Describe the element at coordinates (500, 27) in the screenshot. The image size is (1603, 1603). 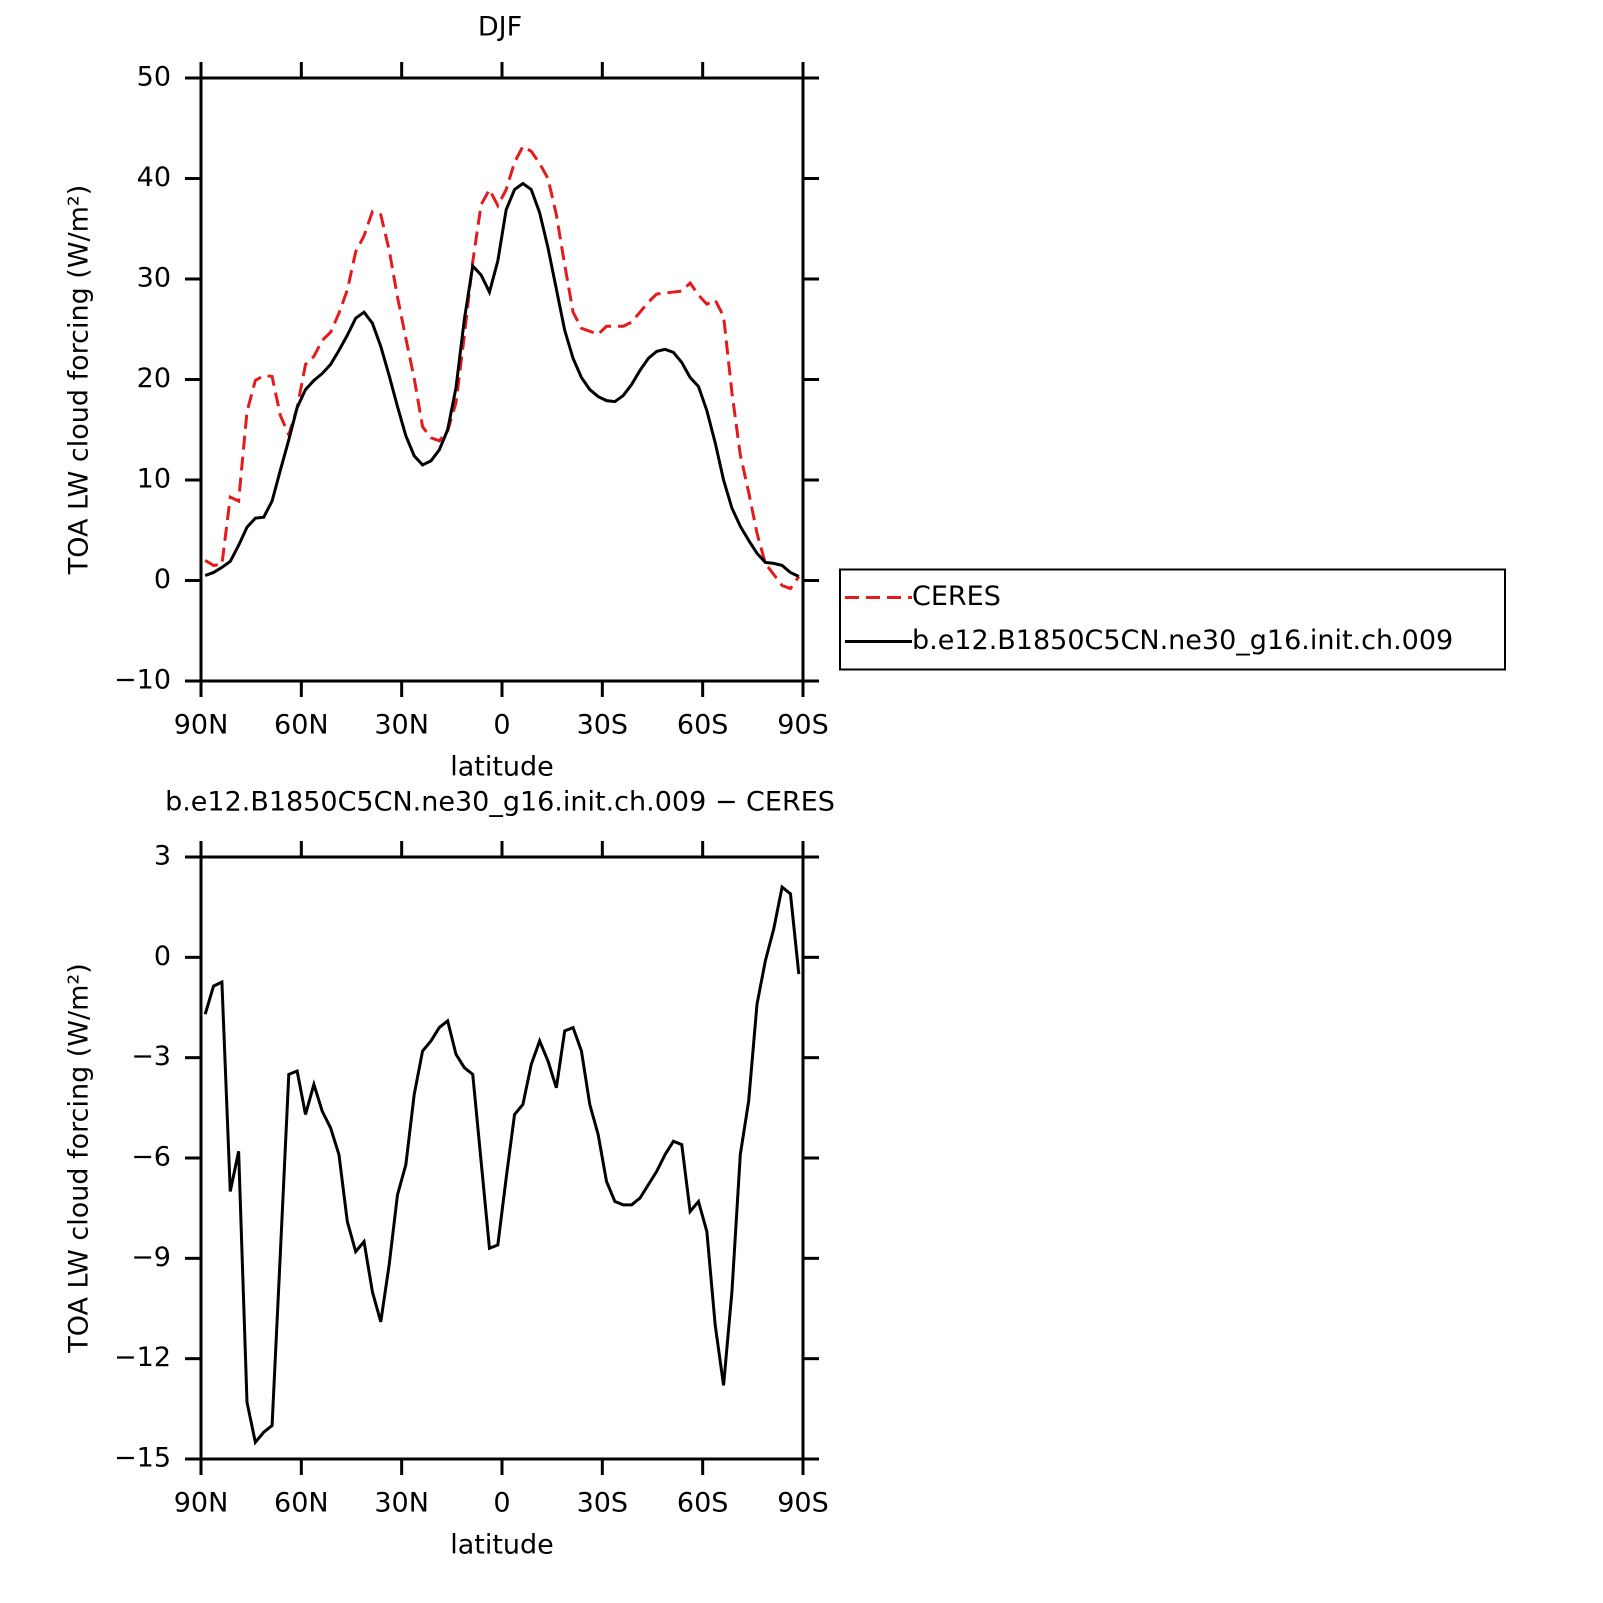
I see `chart-title: DJF` at that location.